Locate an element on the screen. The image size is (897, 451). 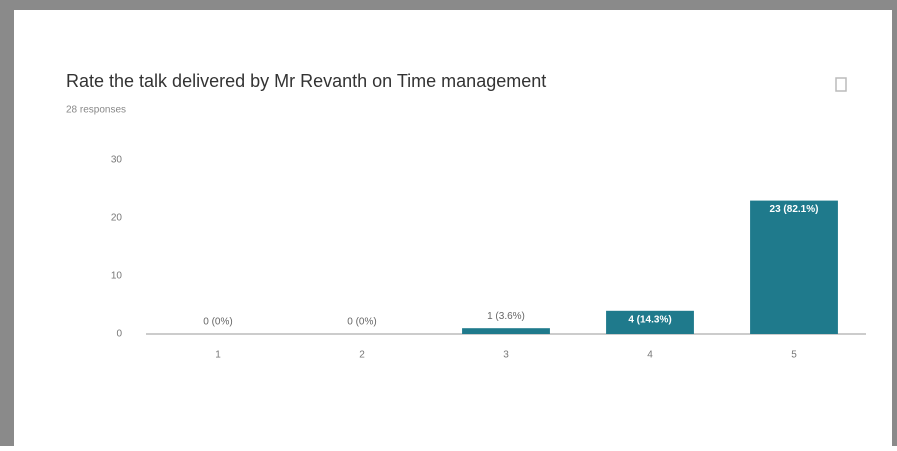
x-tick-label: 5 is located at coordinates (794, 355).